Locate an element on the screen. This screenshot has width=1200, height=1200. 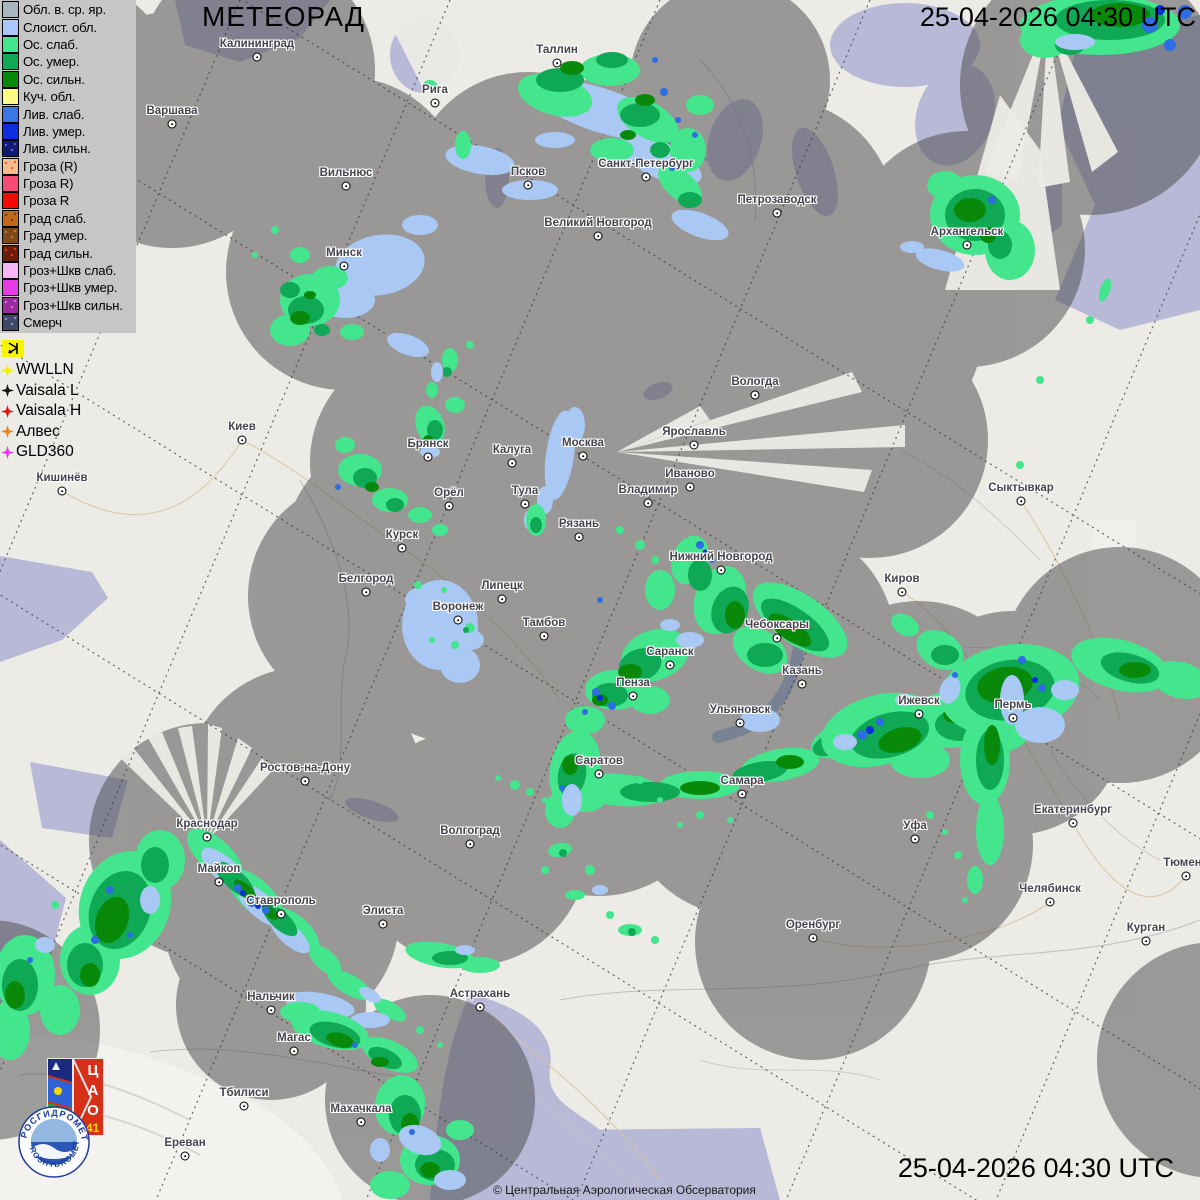
legend-label: Ос. слаб. is located at coordinates (51, 44).